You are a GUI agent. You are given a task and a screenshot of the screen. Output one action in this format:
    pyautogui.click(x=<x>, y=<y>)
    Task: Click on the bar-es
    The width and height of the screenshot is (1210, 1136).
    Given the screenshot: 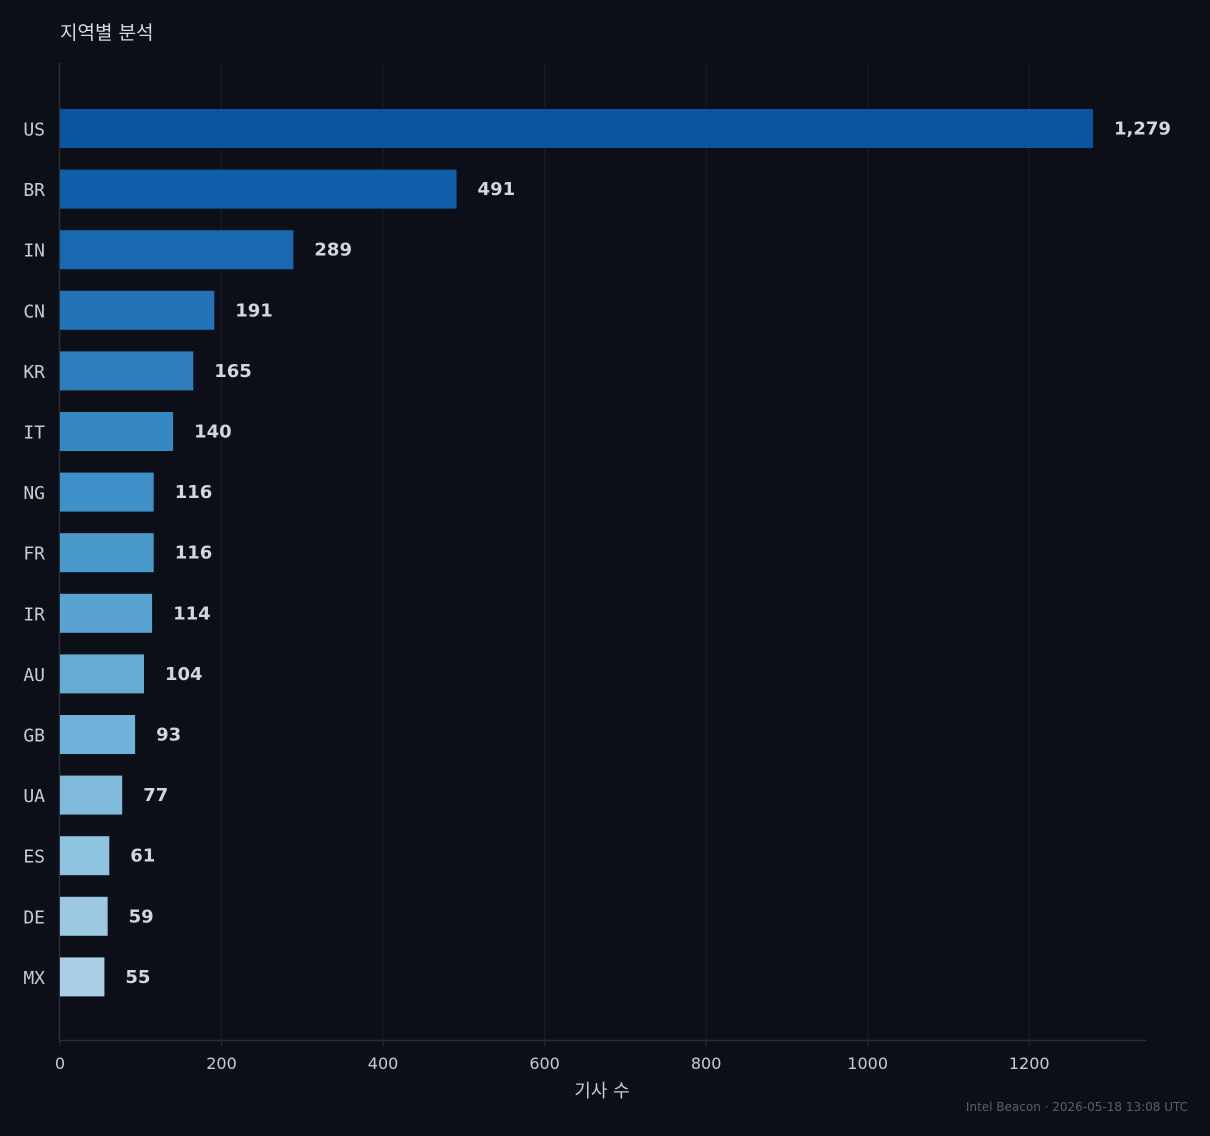 What is the action you would take?
    pyautogui.click(x=85, y=856)
    